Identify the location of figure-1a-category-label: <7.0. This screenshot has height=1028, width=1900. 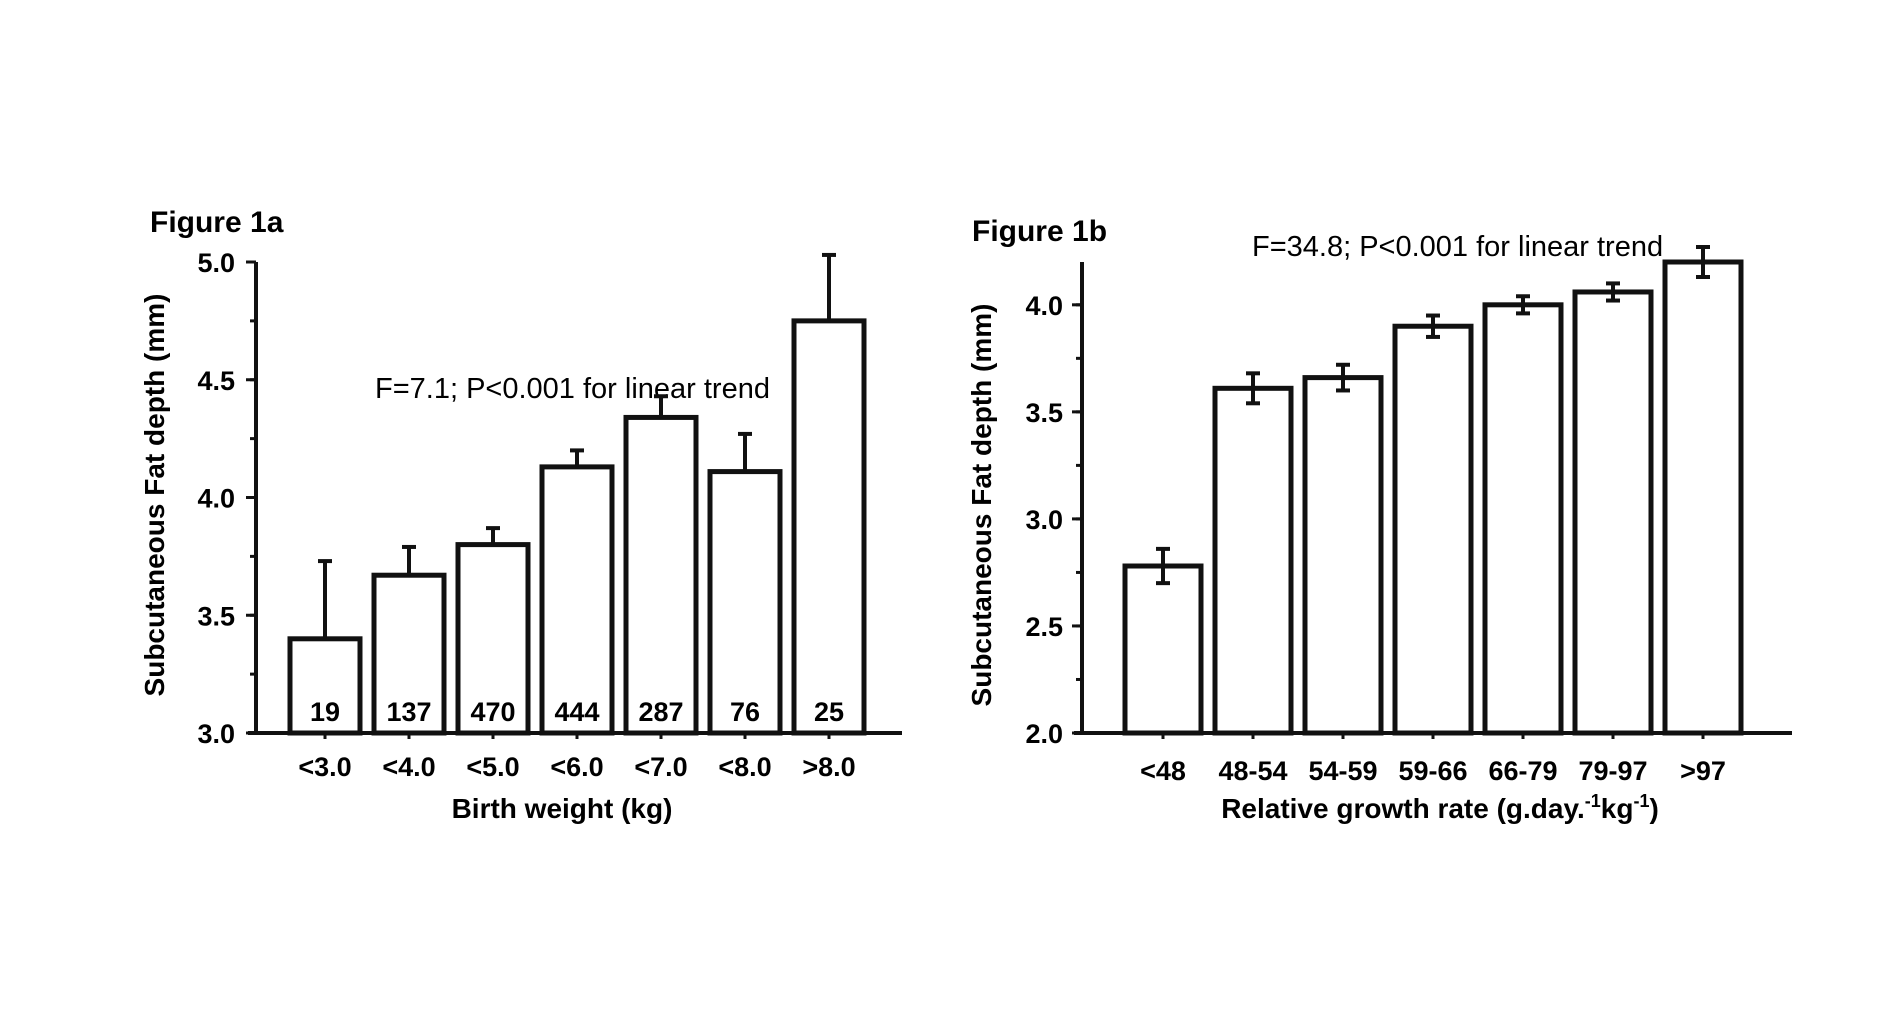
(660, 767).